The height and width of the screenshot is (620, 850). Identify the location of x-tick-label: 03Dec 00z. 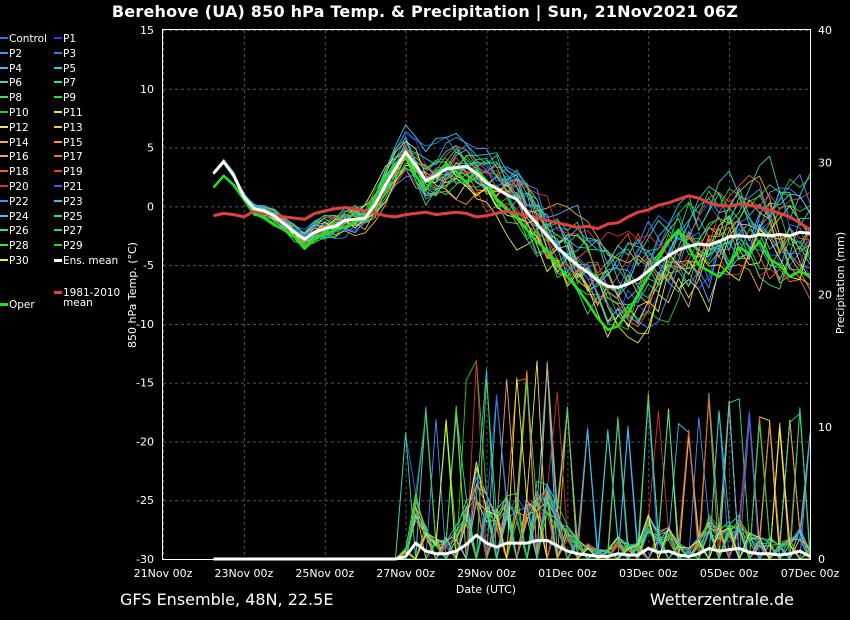
(648, 573).